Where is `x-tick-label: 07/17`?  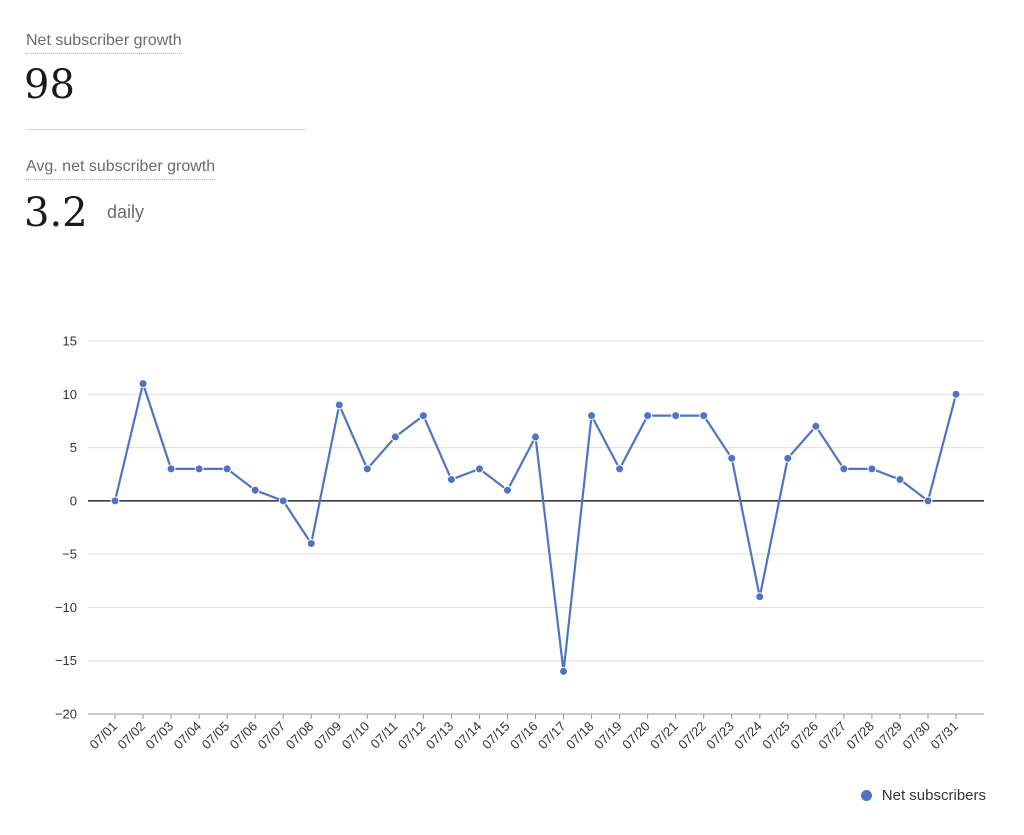 x-tick-label: 07/17 is located at coordinates (552, 736).